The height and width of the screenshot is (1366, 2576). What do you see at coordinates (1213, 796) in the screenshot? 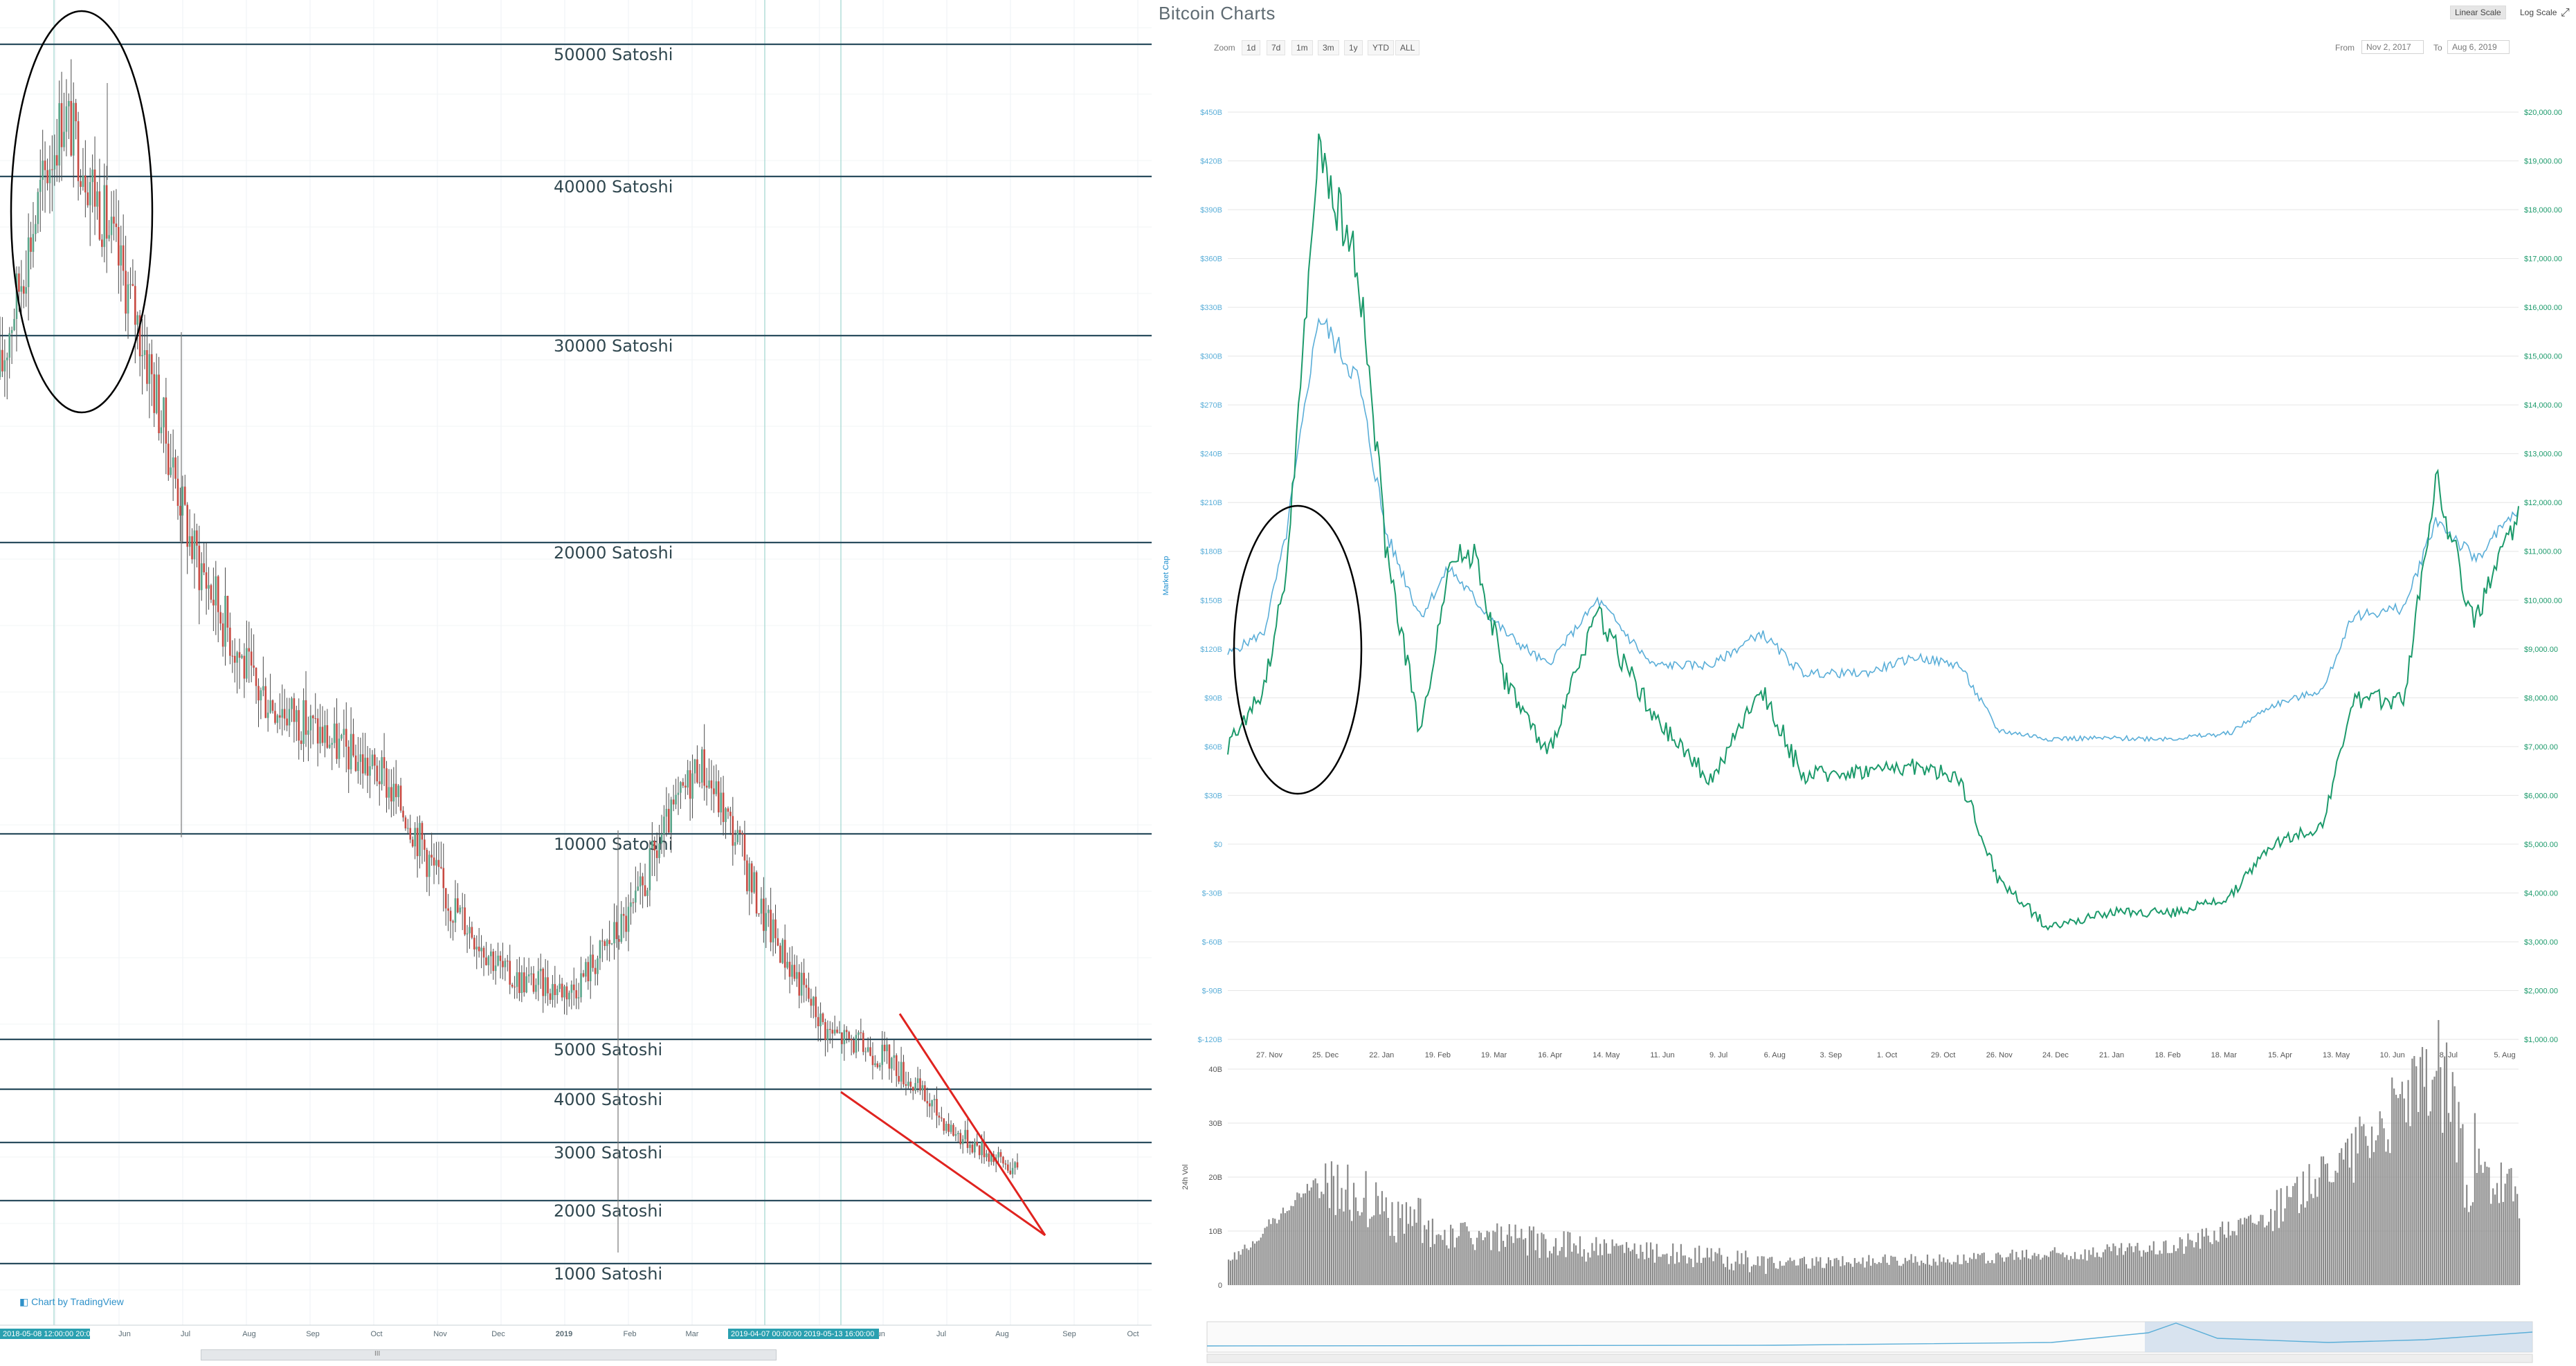
I see `left-axis-tick: $30B` at bounding box center [1213, 796].